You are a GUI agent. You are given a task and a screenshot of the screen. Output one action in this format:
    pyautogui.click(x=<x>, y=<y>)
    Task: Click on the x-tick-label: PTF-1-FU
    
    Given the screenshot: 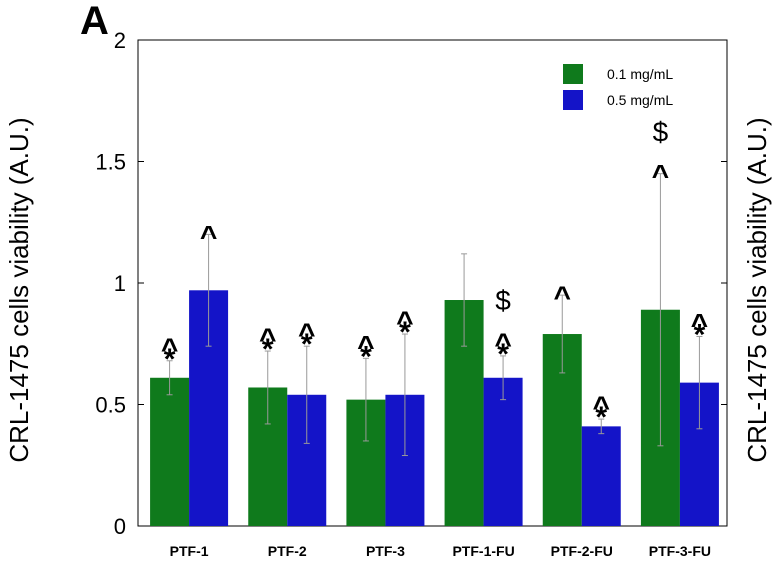 What is the action you would take?
    pyautogui.click(x=483, y=551)
    